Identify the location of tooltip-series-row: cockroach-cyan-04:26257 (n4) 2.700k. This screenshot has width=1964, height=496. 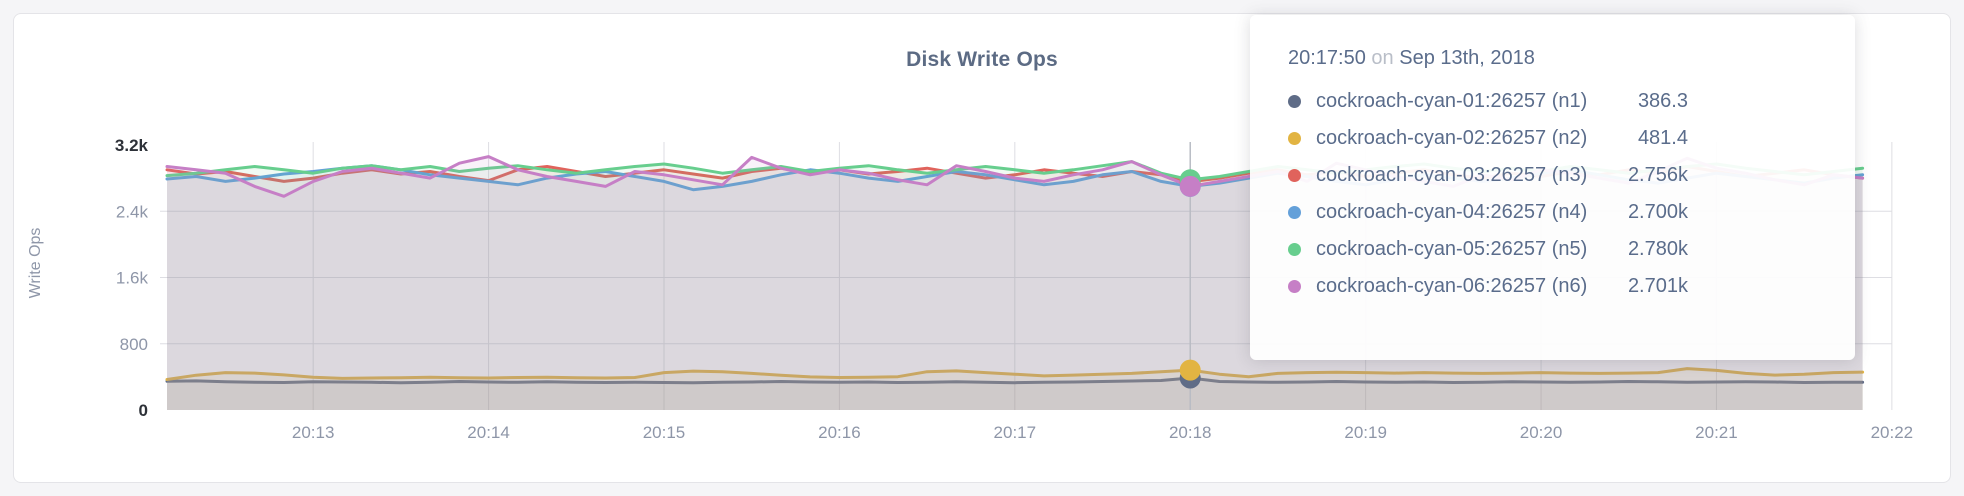
(1488, 212).